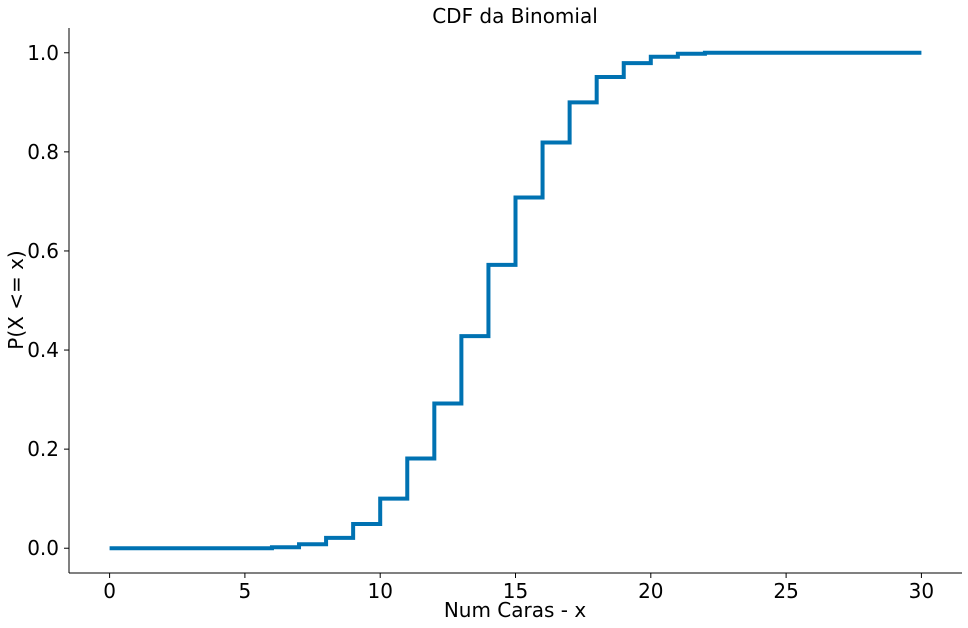 The width and height of the screenshot is (968, 628). What do you see at coordinates (650, 591) in the screenshot?
I see `x-tick-label: 20` at bounding box center [650, 591].